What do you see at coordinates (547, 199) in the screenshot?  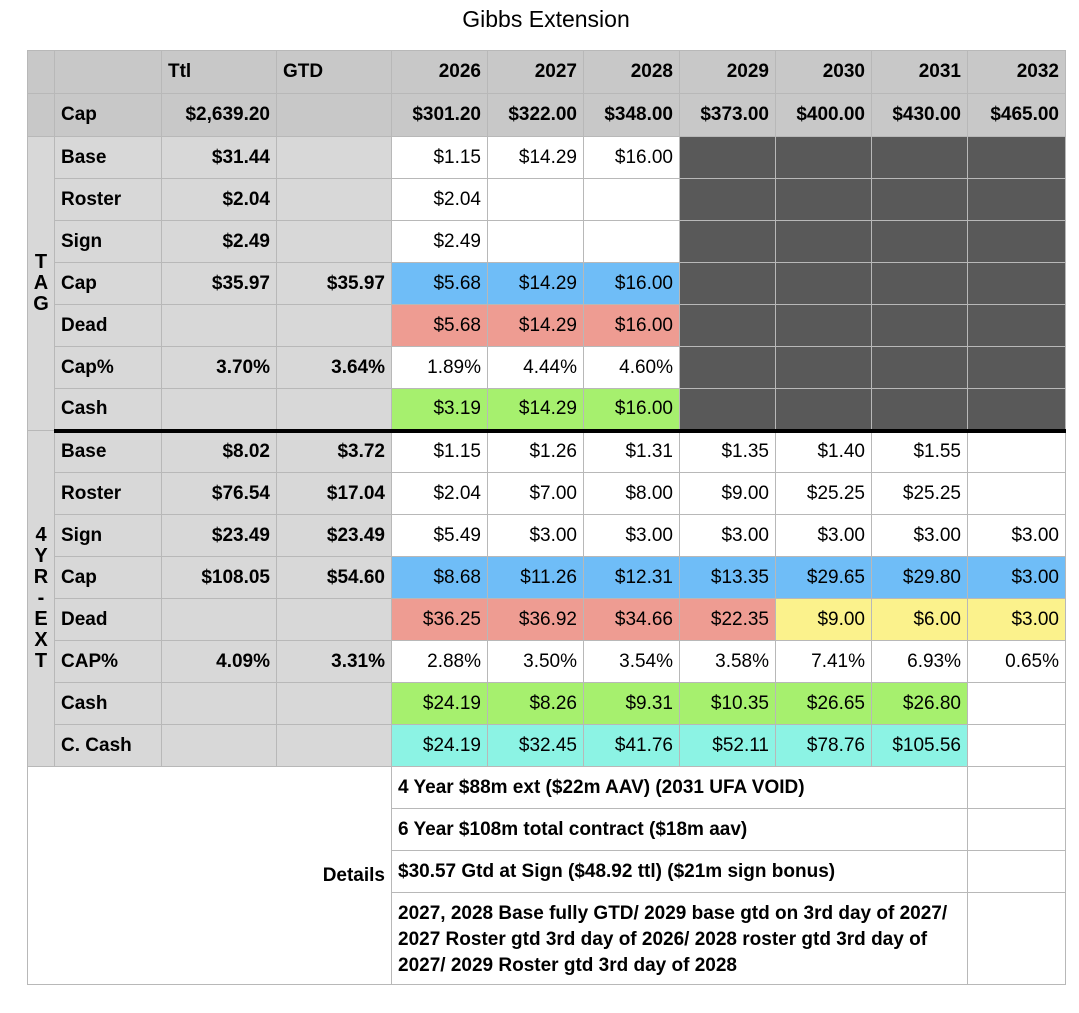 I see `tag-row-roster: Roster $2.04 $2.04` at bounding box center [547, 199].